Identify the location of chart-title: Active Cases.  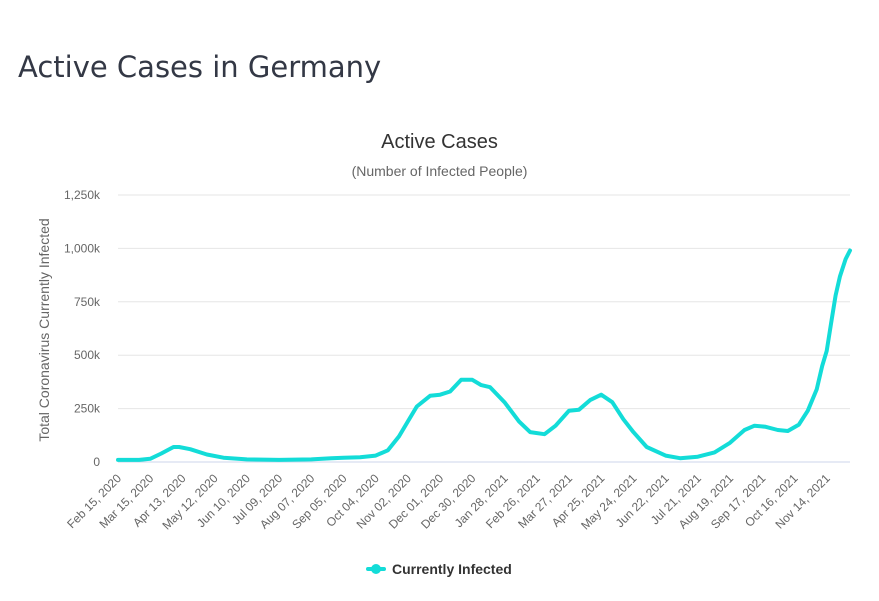
(439, 142).